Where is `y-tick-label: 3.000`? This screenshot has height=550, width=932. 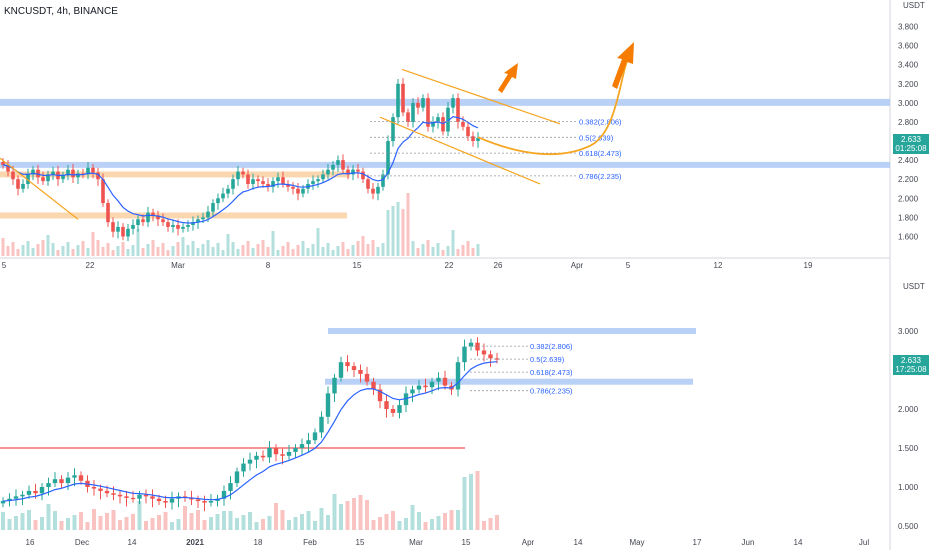
y-tick-label: 3.000 is located at coordinates (908, 331).